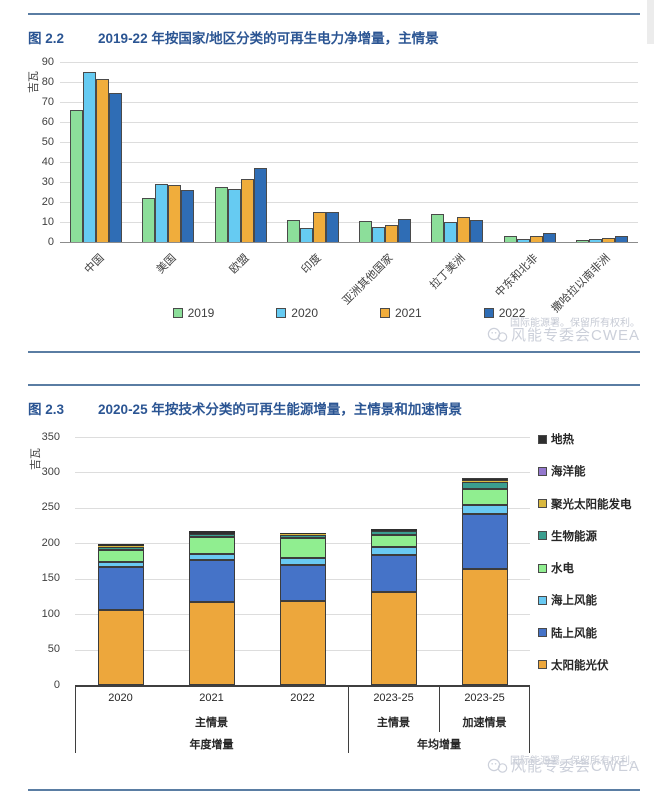  I want to click on segment-地热-2020, so click(120, 545).